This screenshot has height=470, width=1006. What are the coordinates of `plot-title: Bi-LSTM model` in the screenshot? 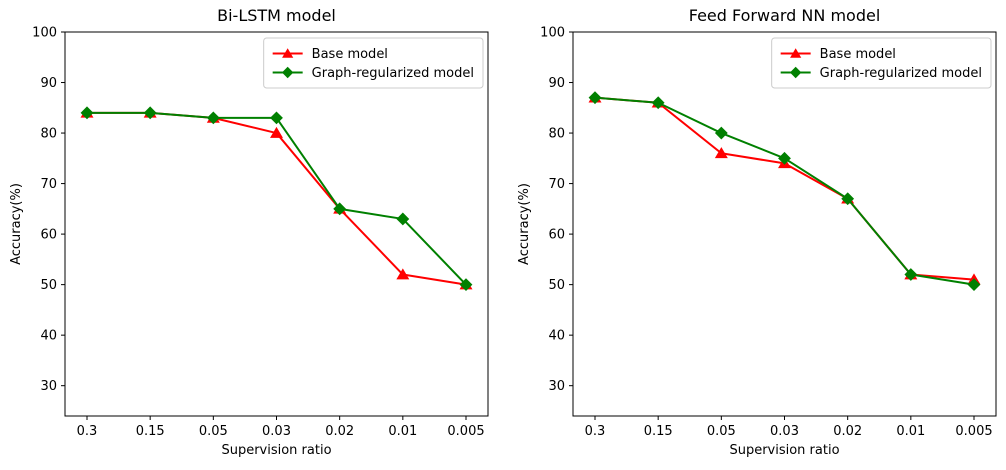 It's located at (276, 15).